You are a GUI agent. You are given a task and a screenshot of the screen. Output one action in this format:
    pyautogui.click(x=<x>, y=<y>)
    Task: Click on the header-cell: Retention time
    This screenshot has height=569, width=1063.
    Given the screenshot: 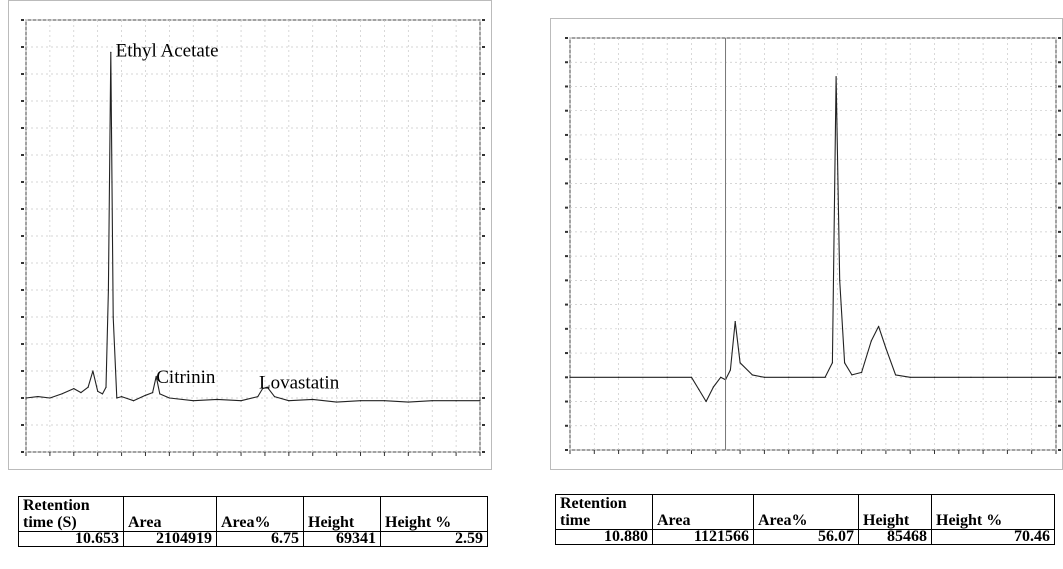 What is the action you would take?
    pyautogui.click(x=604, y=512)
    